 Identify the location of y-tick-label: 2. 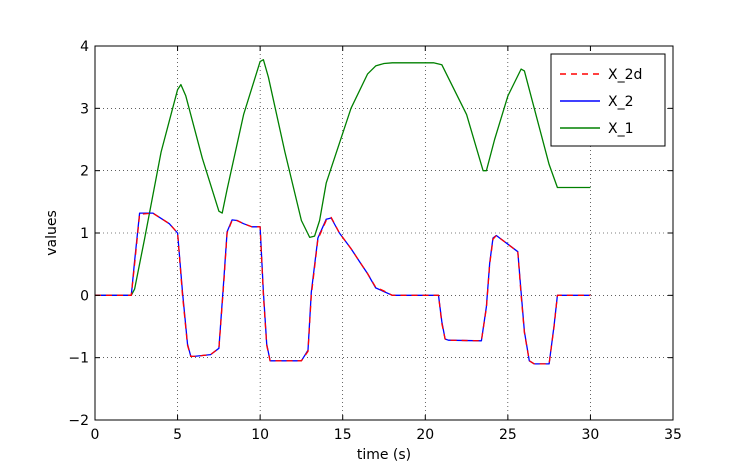
(84, 172).